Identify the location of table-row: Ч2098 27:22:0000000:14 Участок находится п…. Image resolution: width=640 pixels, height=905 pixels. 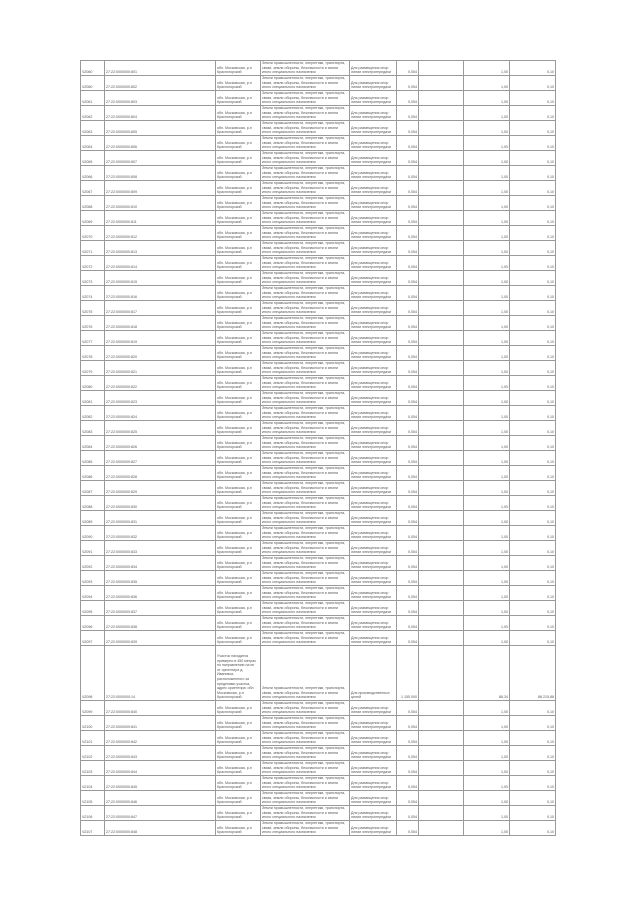
(318, 673).